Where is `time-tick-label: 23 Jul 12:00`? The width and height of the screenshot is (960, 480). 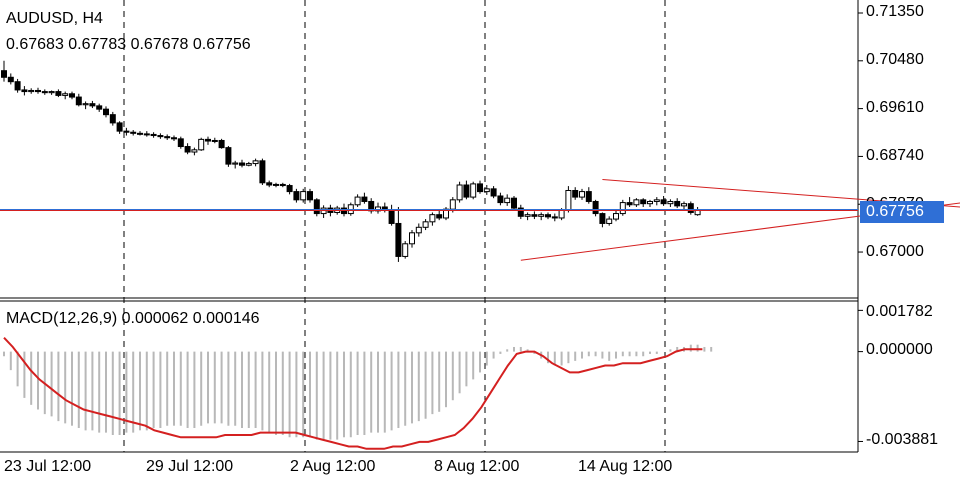 time-tick-label: 23 Jul 12:00 is located at coordinates (48, 466).